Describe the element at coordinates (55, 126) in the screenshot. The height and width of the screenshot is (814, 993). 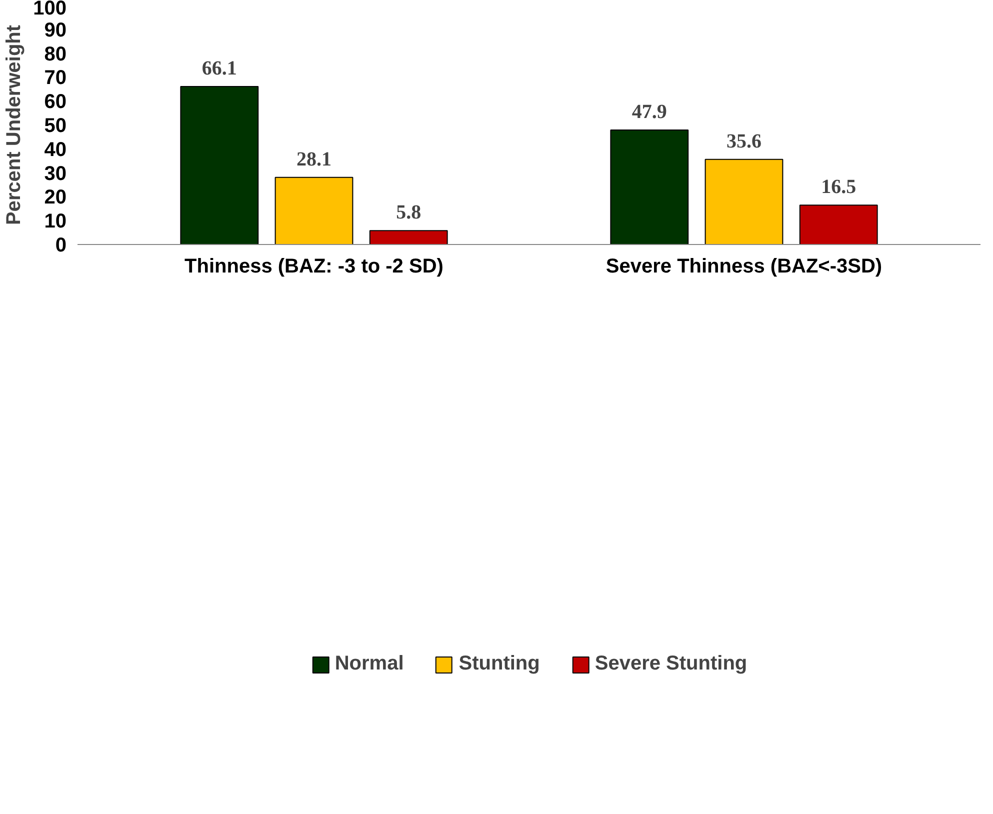
I see `y-tick-label: 50` at that location.